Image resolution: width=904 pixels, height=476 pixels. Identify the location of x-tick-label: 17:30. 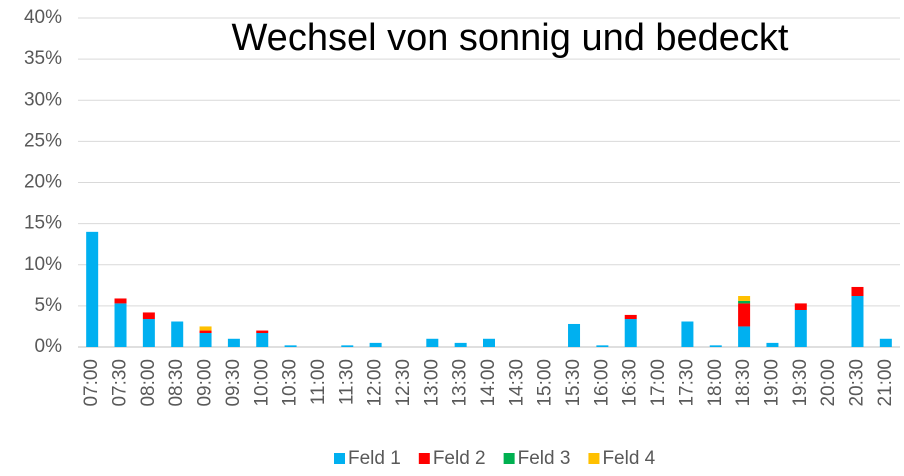
(686, 383).